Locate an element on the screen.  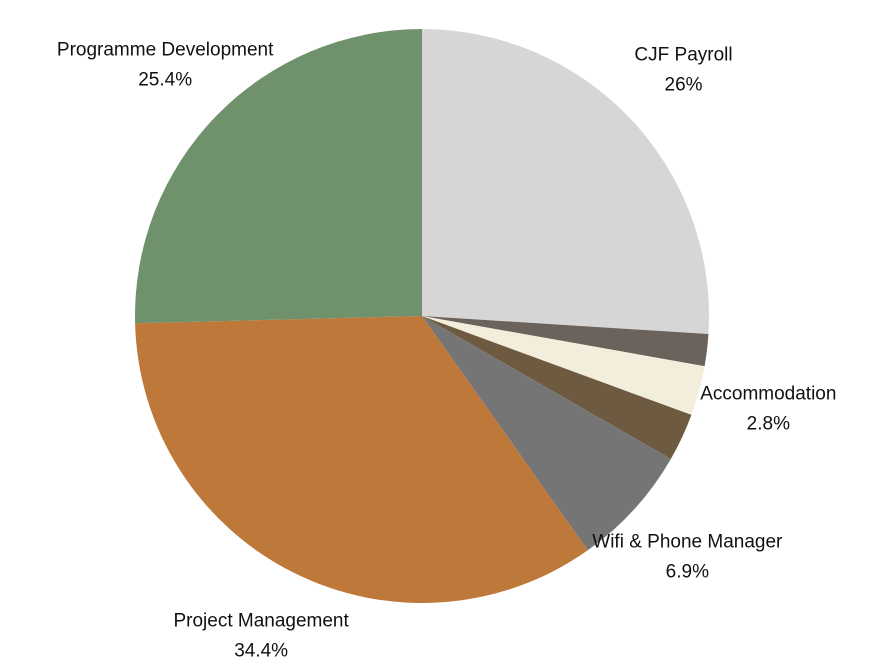
slice-value-label: 6.9% is located at coordinates (687, 571).